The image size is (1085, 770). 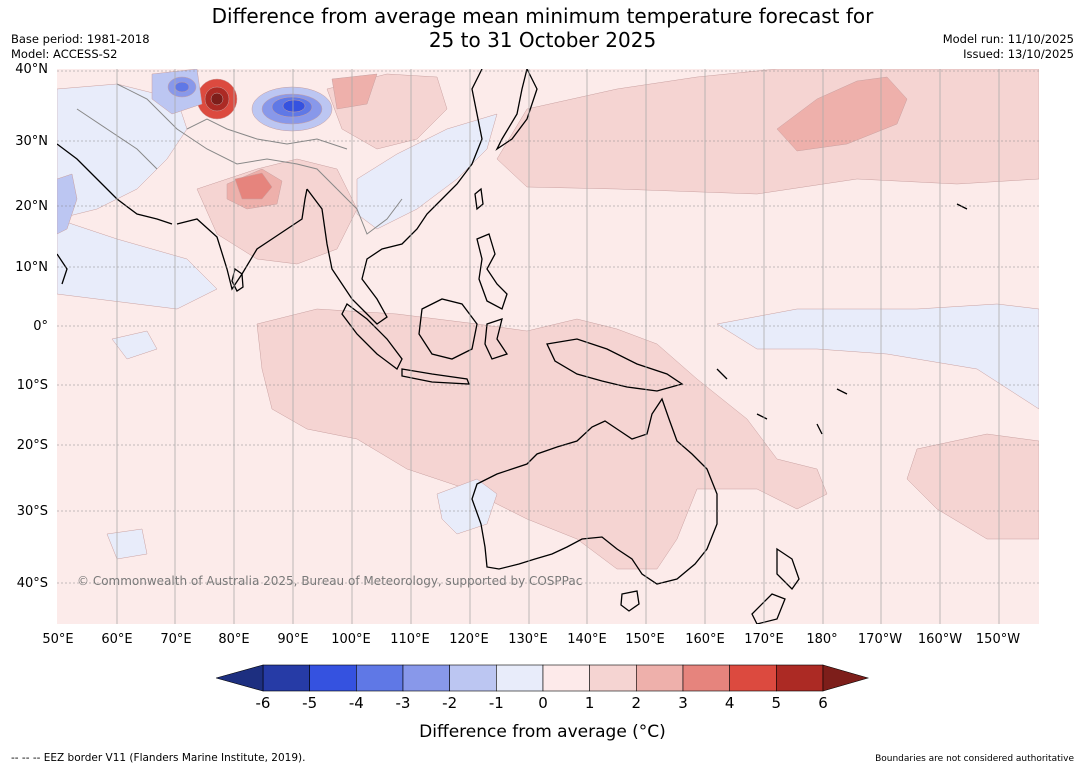 What do you see at coordinates (40, 326) in the screenshot?
I see `latitude-label: 0°` at bounding box center [40, 326].